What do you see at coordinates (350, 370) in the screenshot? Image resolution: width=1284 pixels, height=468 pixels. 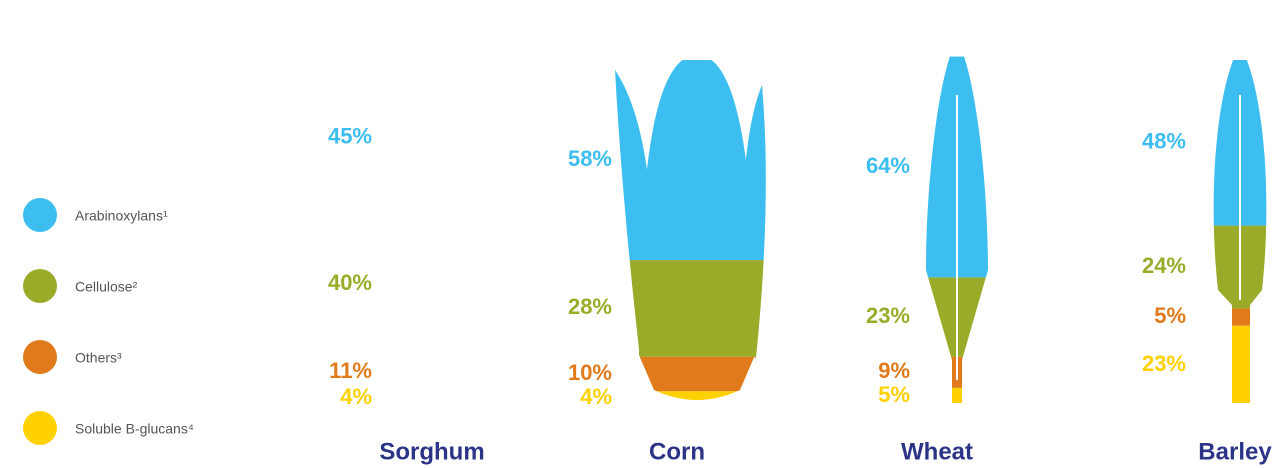 I see `percent-label: 11%` at bounding box center [350, 370].